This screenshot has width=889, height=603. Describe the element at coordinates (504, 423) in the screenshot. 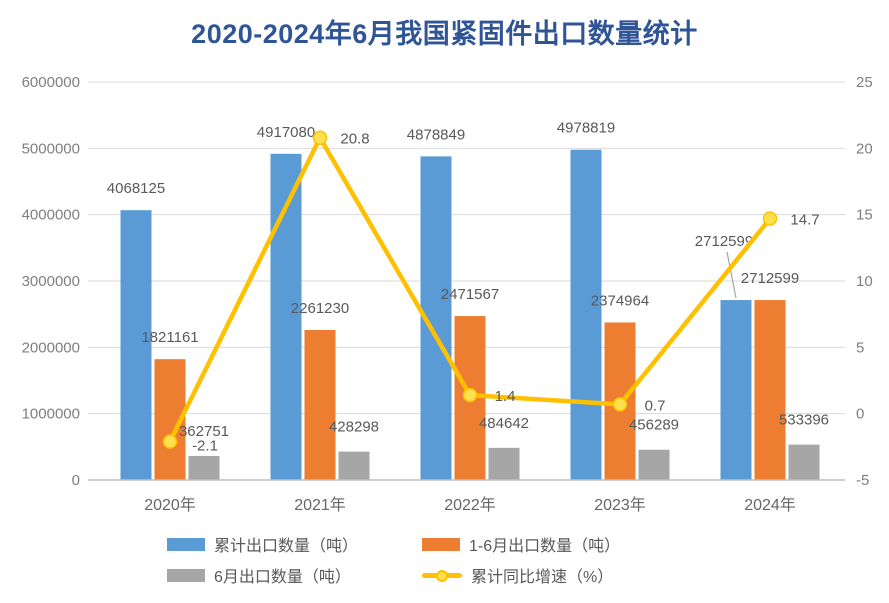

I see `data-label-june-export: 484642` at that location.